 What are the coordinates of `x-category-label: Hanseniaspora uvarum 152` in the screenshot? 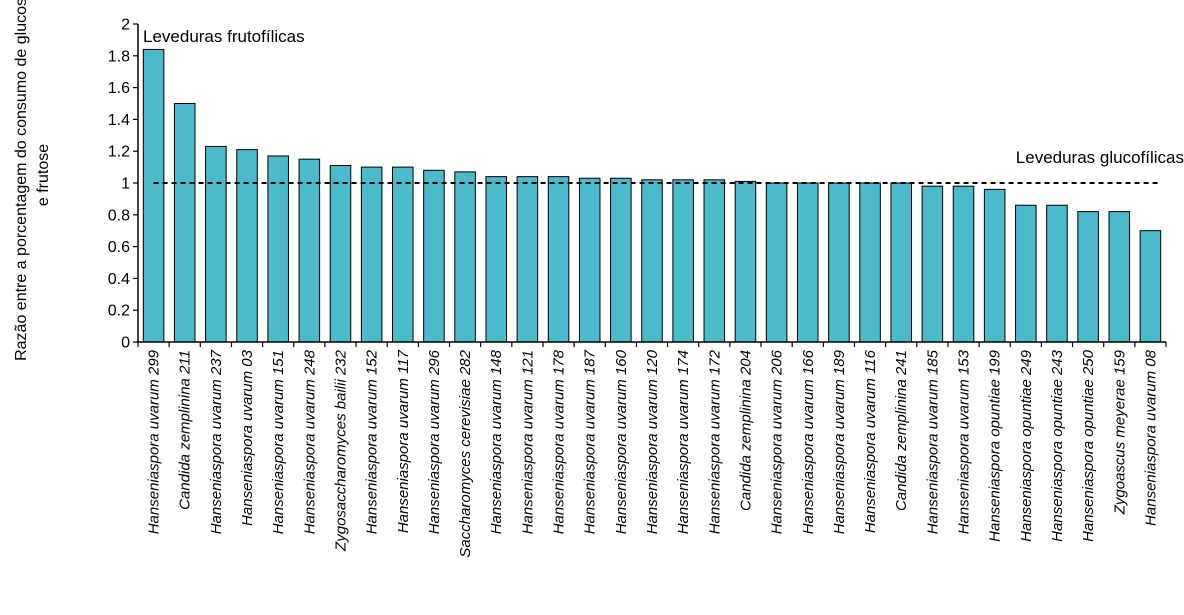 It's located at (372, 441).